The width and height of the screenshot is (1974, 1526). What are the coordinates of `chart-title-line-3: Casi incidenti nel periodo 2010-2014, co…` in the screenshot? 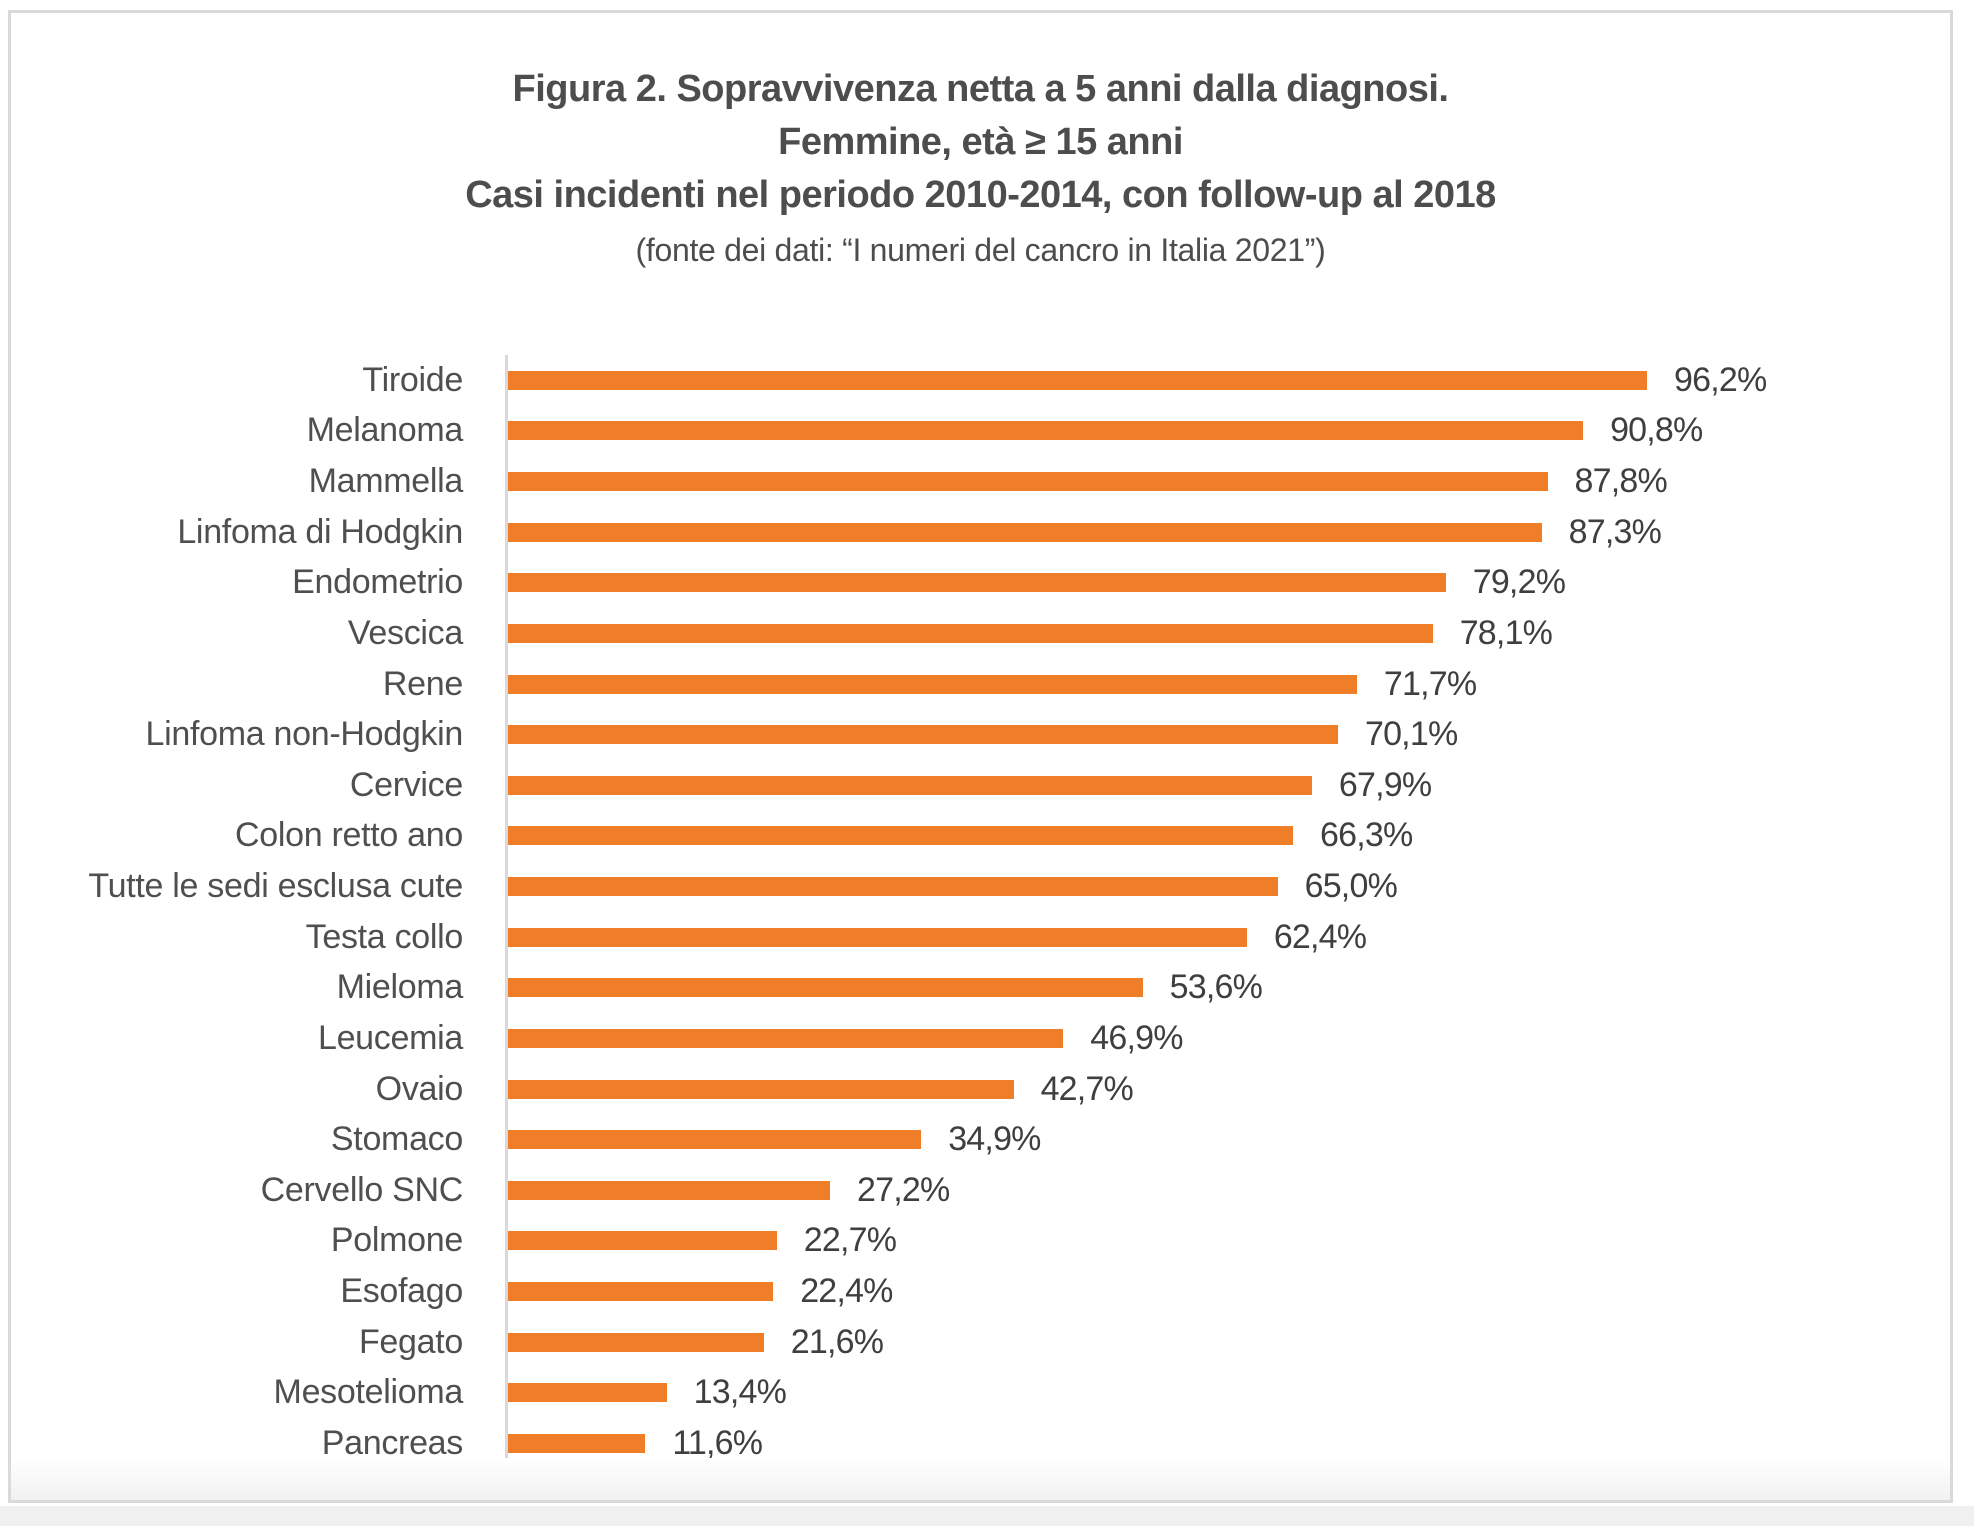 It's located at (980, 195).